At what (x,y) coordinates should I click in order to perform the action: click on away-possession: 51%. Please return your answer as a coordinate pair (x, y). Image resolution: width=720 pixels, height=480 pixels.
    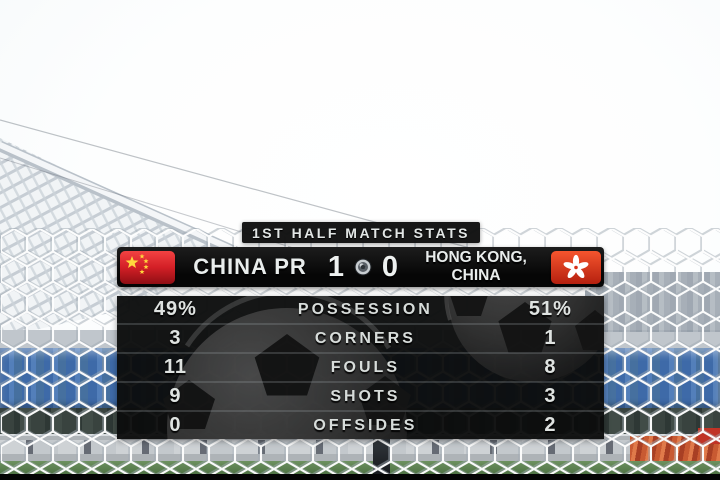
    Looking at the image, I should click on (550, 309).